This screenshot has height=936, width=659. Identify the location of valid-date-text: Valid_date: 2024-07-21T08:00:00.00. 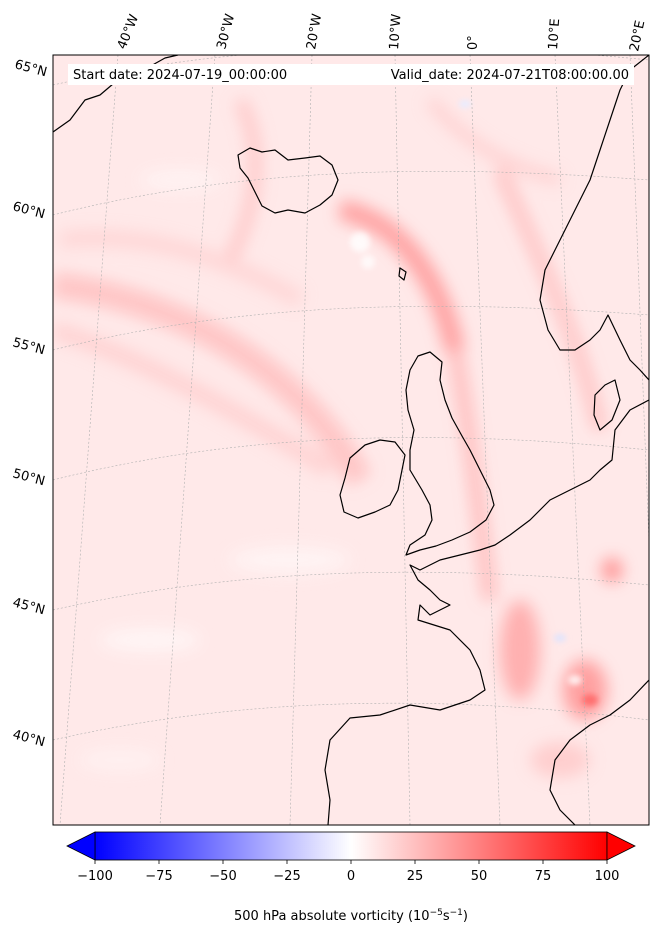
(510, 75).